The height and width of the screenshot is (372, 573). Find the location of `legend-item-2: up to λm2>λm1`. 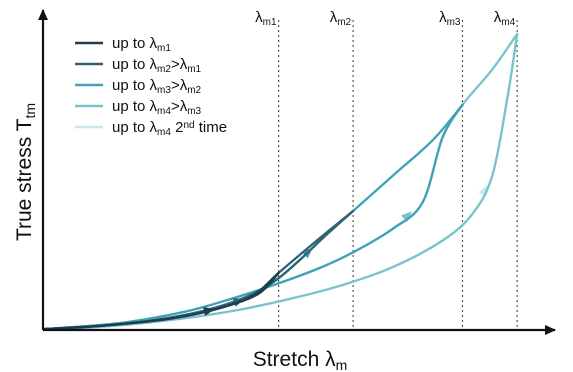

legend-item-2: up to λm2>λm1 is located at coordinates (138, 65).